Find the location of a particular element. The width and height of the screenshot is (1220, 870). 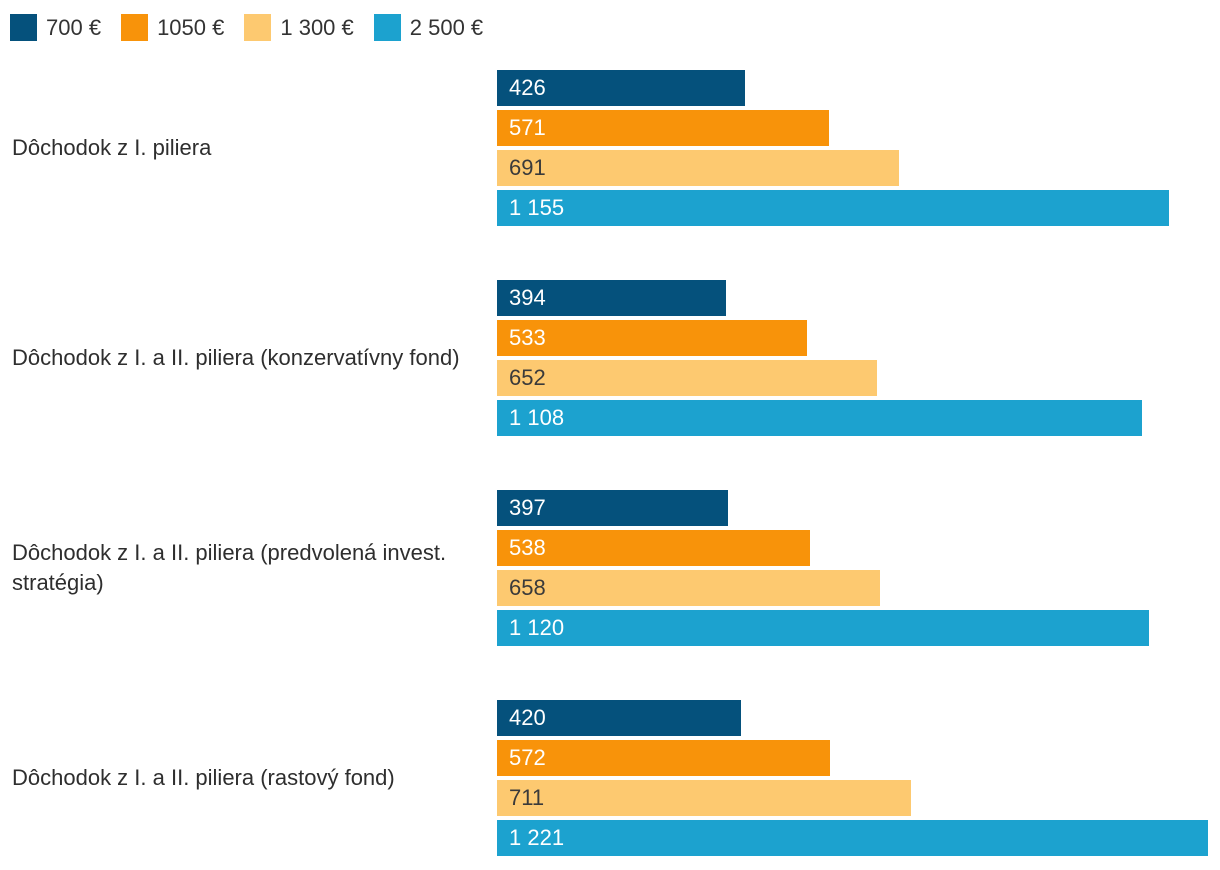

legend-item: 1050 € is located at coordinates (172, 27).